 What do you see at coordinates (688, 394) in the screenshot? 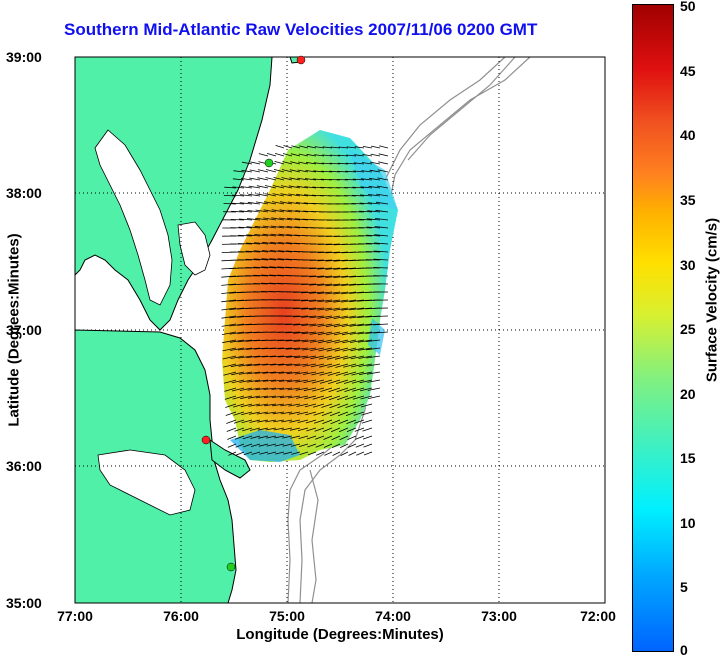
I see `colorbar-tick: 20` at bounding box center [688, 394].